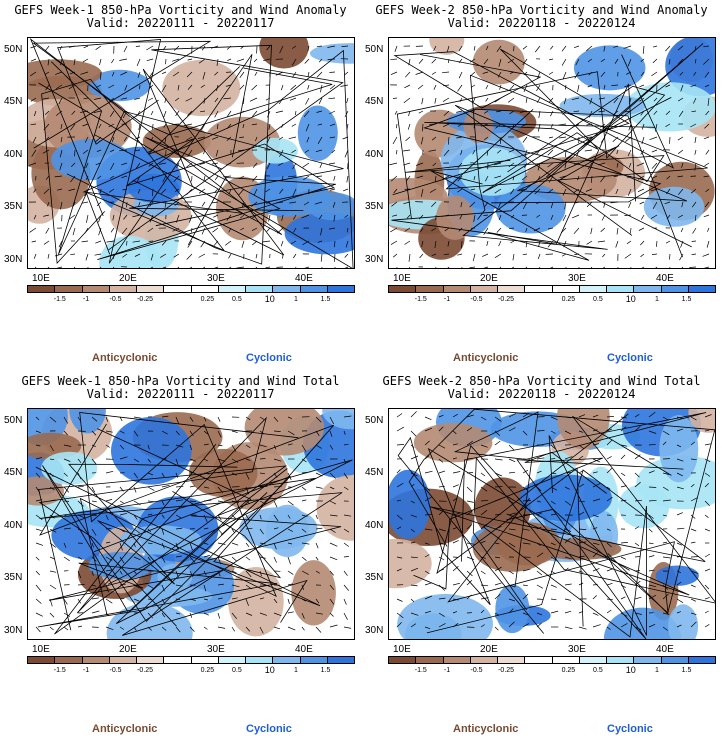 The width and height of the screenshot is (722, 742). What do you see at coordinates (325, 299) in the screenshot?
I see `colorbar-tick-label: 1.5` at bounding box center [325, 299].